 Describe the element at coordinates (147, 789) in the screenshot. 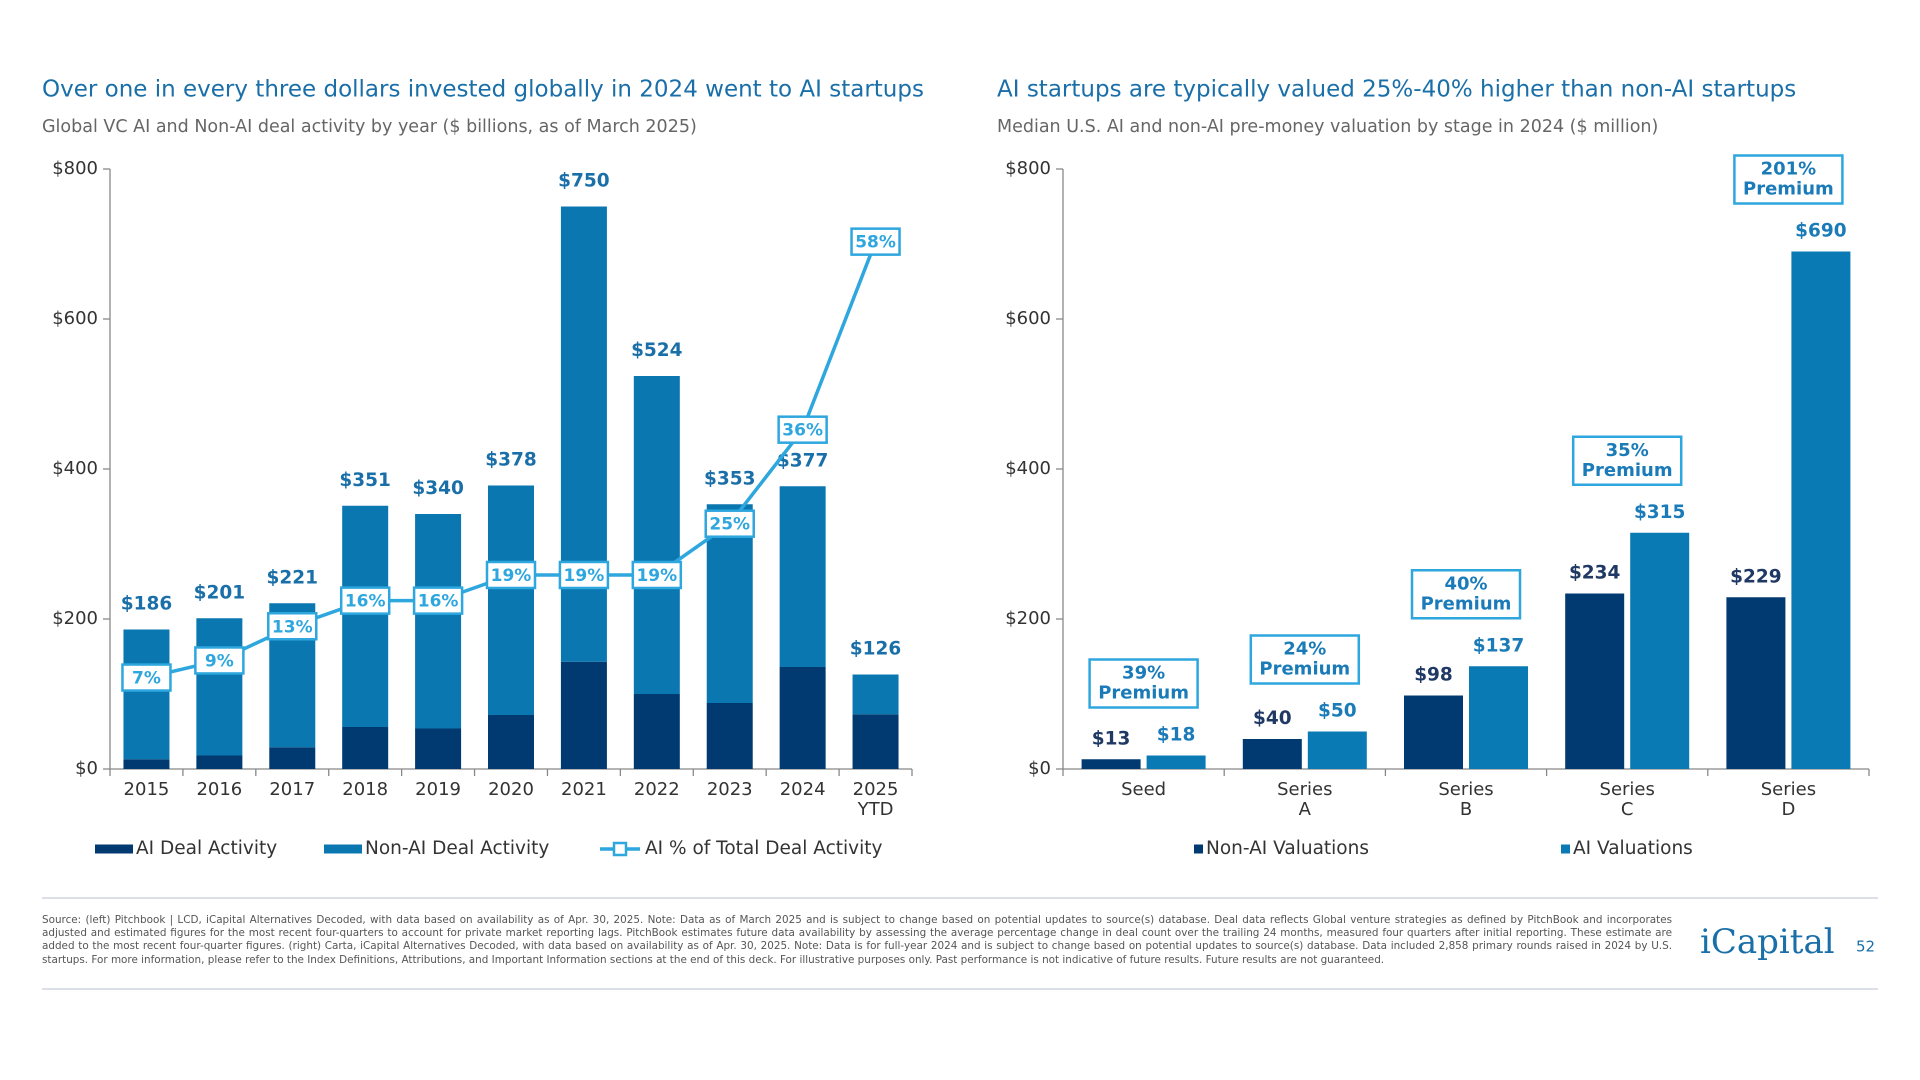

I see `x-tick-label: 2015` at that location.